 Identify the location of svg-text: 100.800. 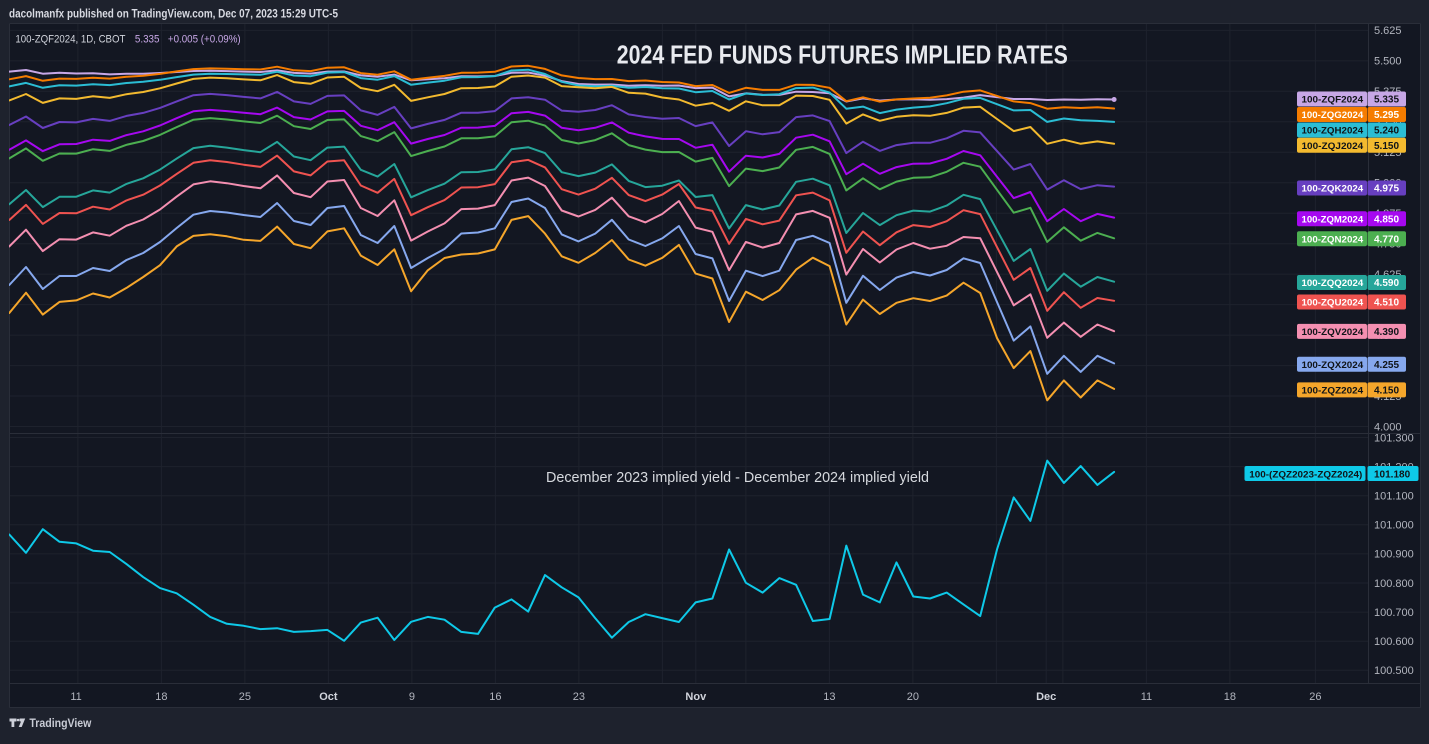
(1394, 584).